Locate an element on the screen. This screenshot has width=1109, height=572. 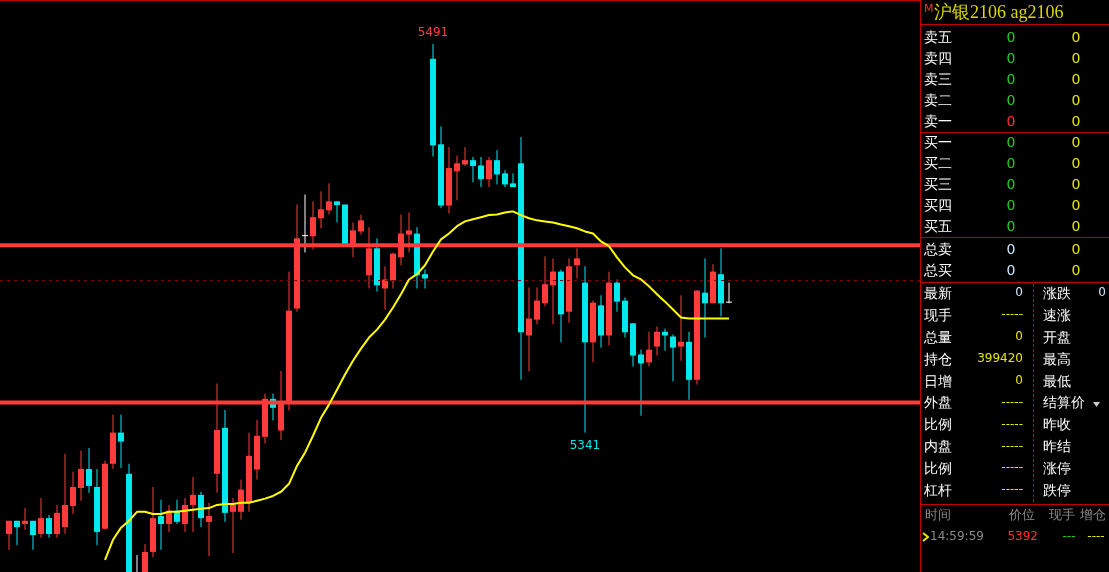
text: 14:59:59 is located at coordinates (957, 537).